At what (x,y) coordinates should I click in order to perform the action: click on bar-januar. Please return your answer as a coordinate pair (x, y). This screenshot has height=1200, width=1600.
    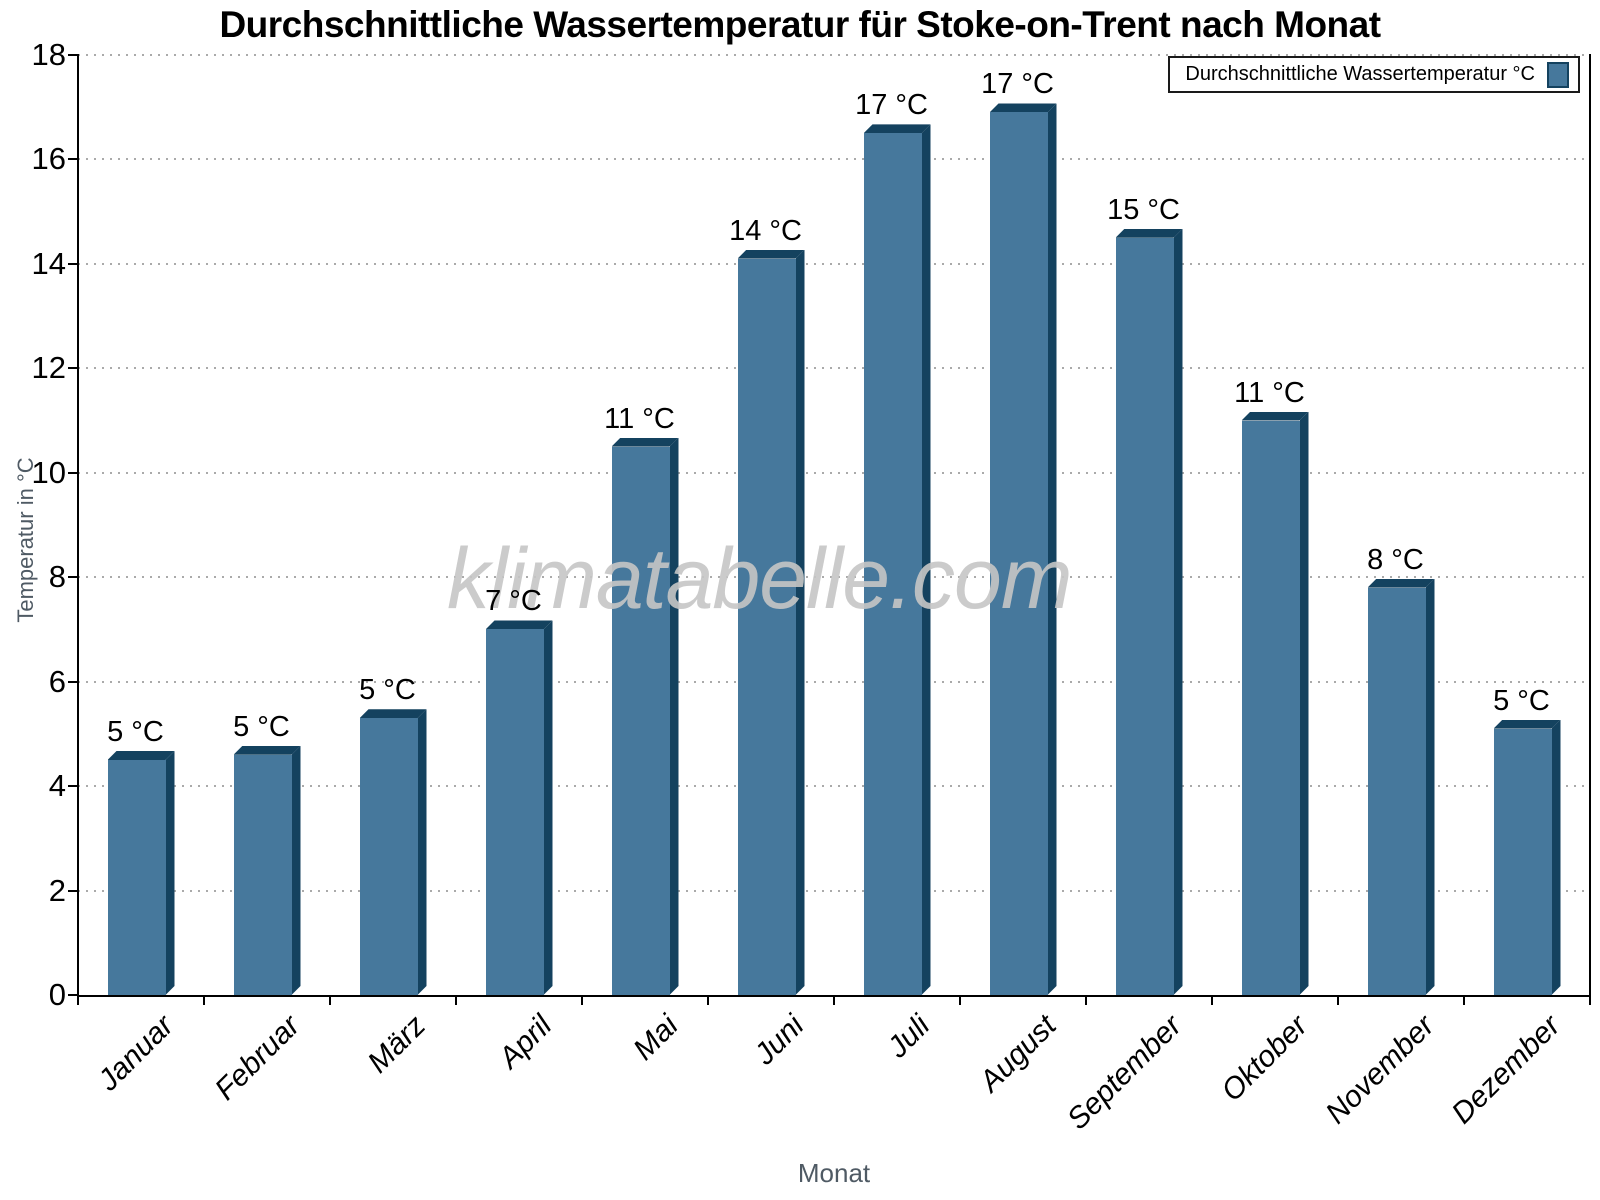
    Looking at the image, I should click on (141, 873).